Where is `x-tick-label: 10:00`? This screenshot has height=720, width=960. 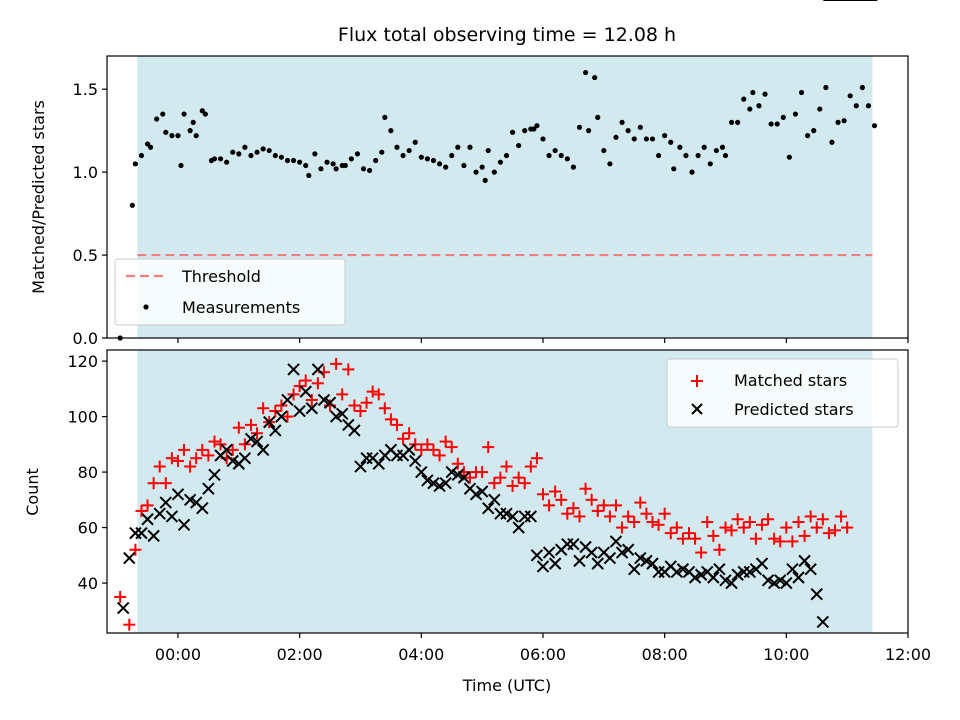 x-tick-label: 10:00 is located at coordinates (786, 654).